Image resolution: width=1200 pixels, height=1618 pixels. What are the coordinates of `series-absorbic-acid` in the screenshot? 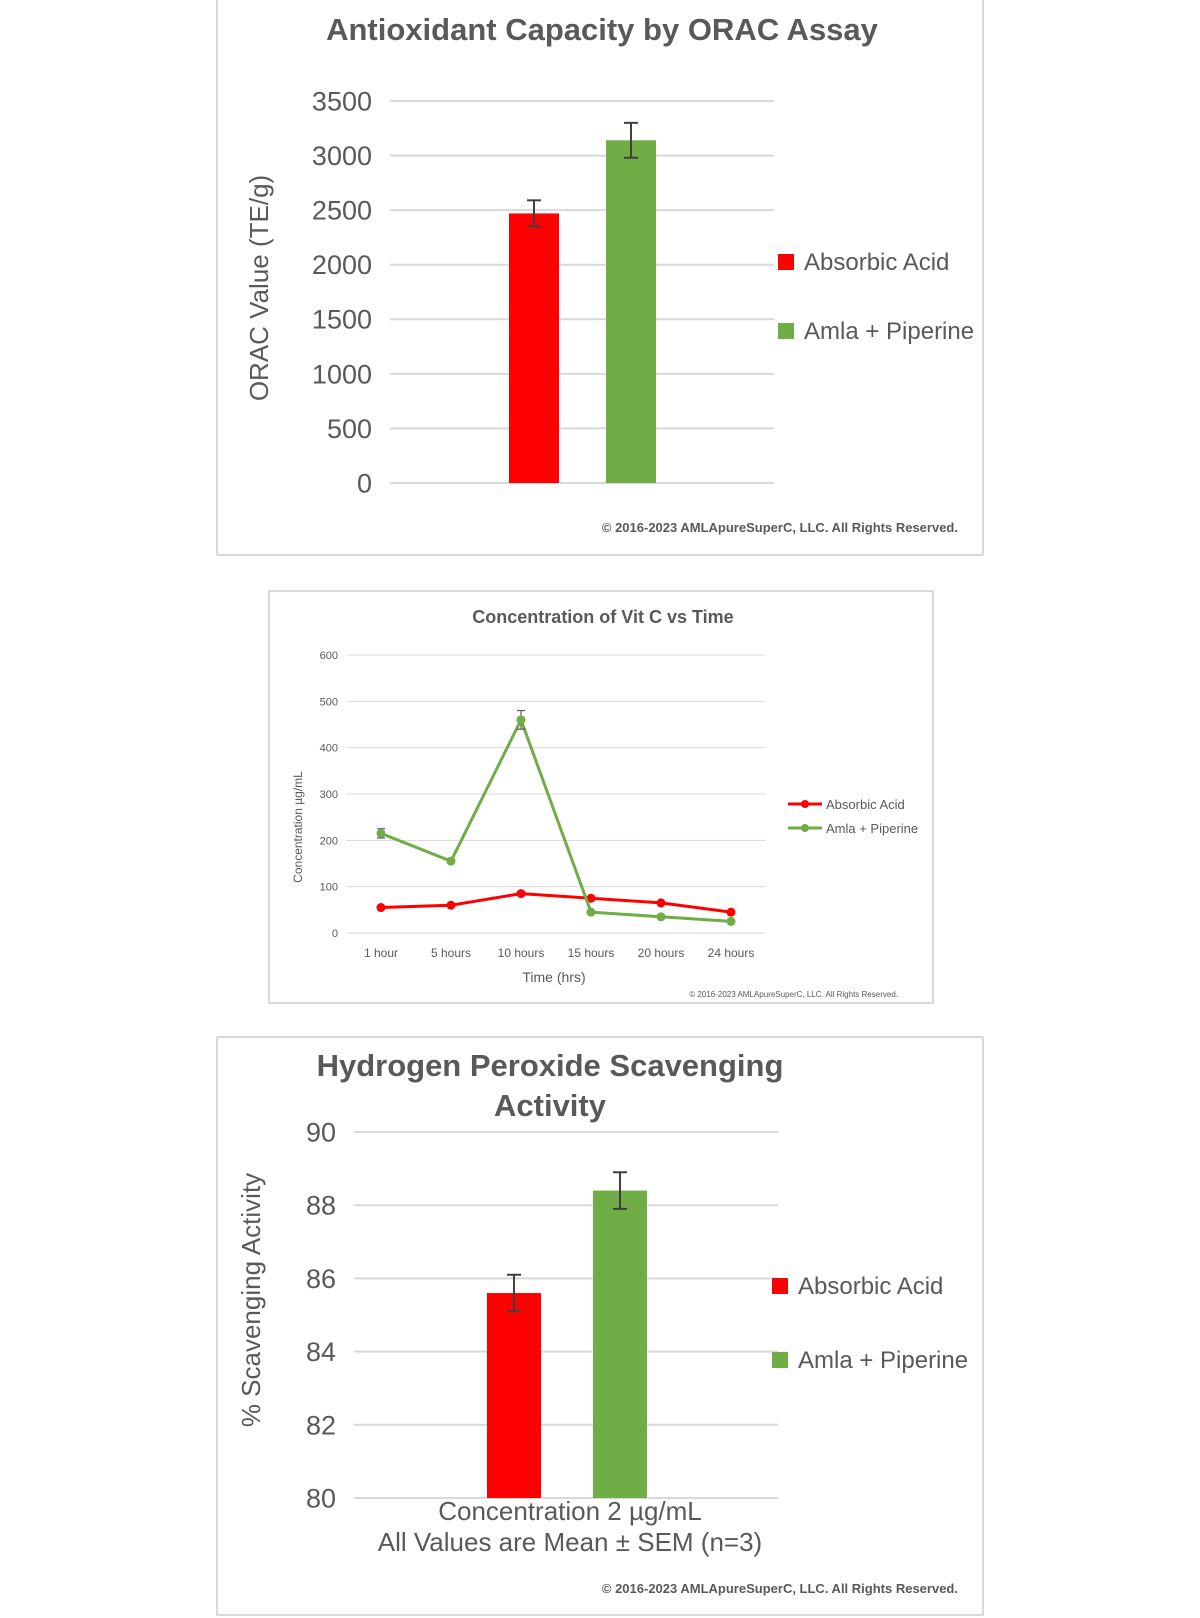 It's located at (556, 903).